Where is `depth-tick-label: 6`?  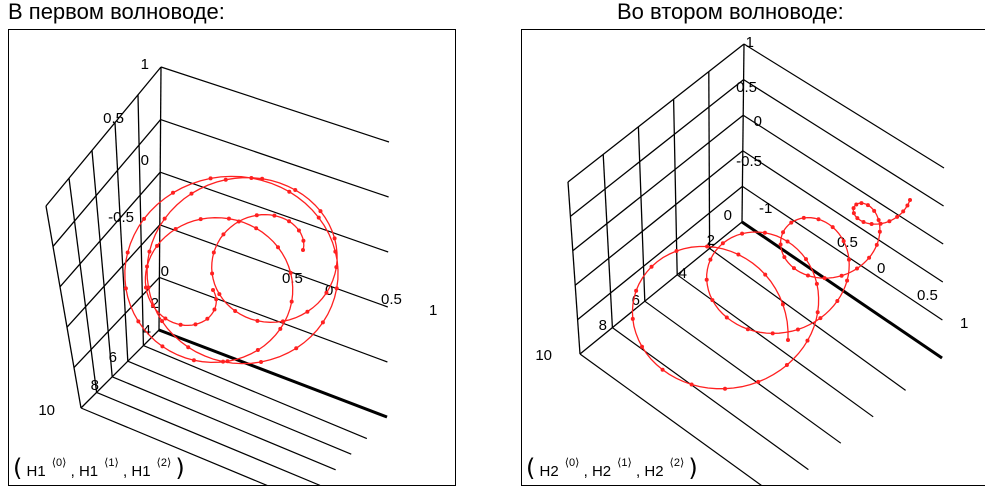 depth-tick-label: 6 is located at coordinates (113, 357).